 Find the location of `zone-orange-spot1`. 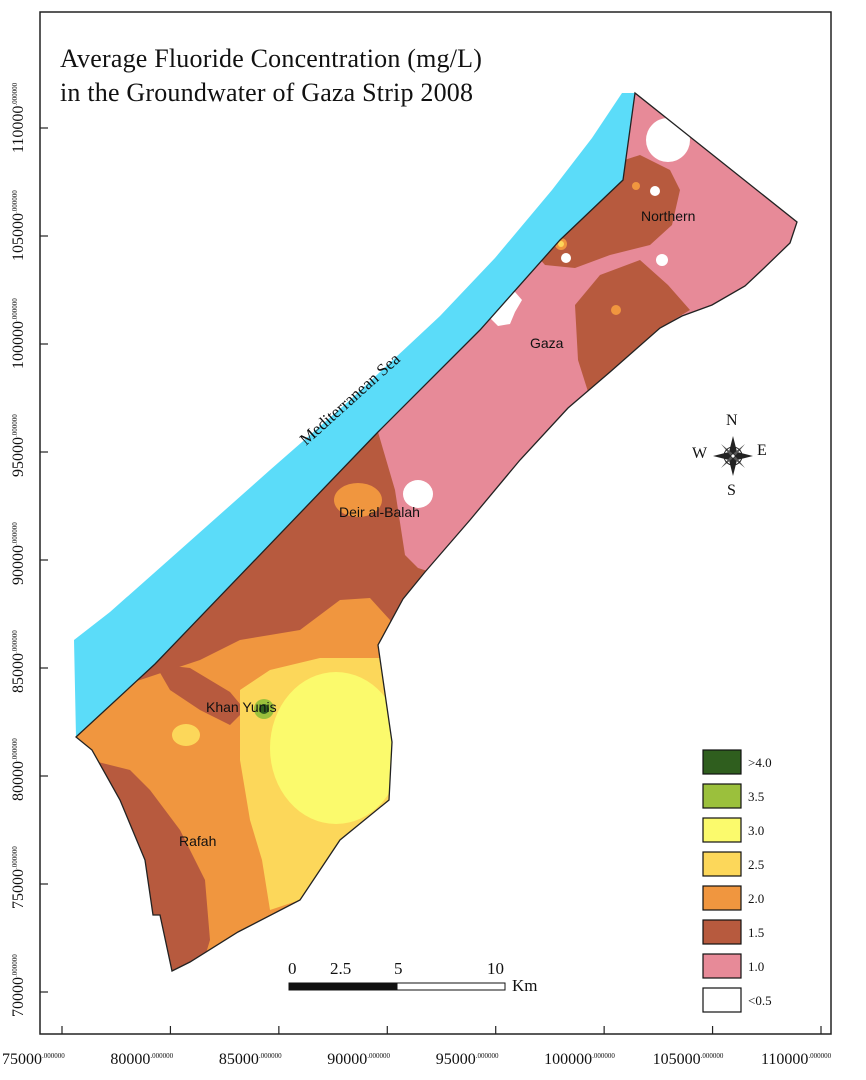

zone-orange-spot1 is located at coordinates (636, 186).